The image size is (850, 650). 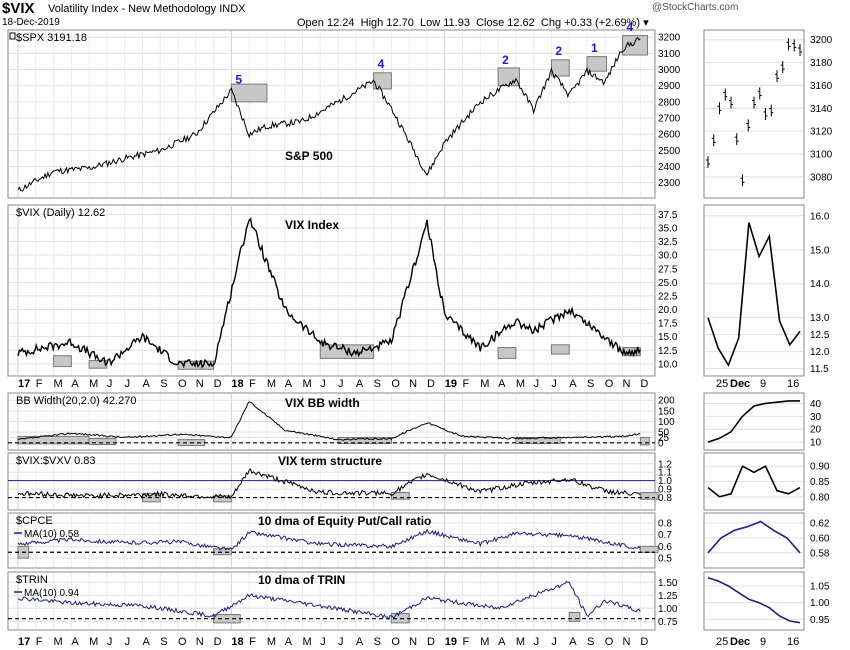 What do you see at coordinates (665, 464) in the screenshot?
I see `y-tick-label-term: 1.2` at bounding box center [665, 464].